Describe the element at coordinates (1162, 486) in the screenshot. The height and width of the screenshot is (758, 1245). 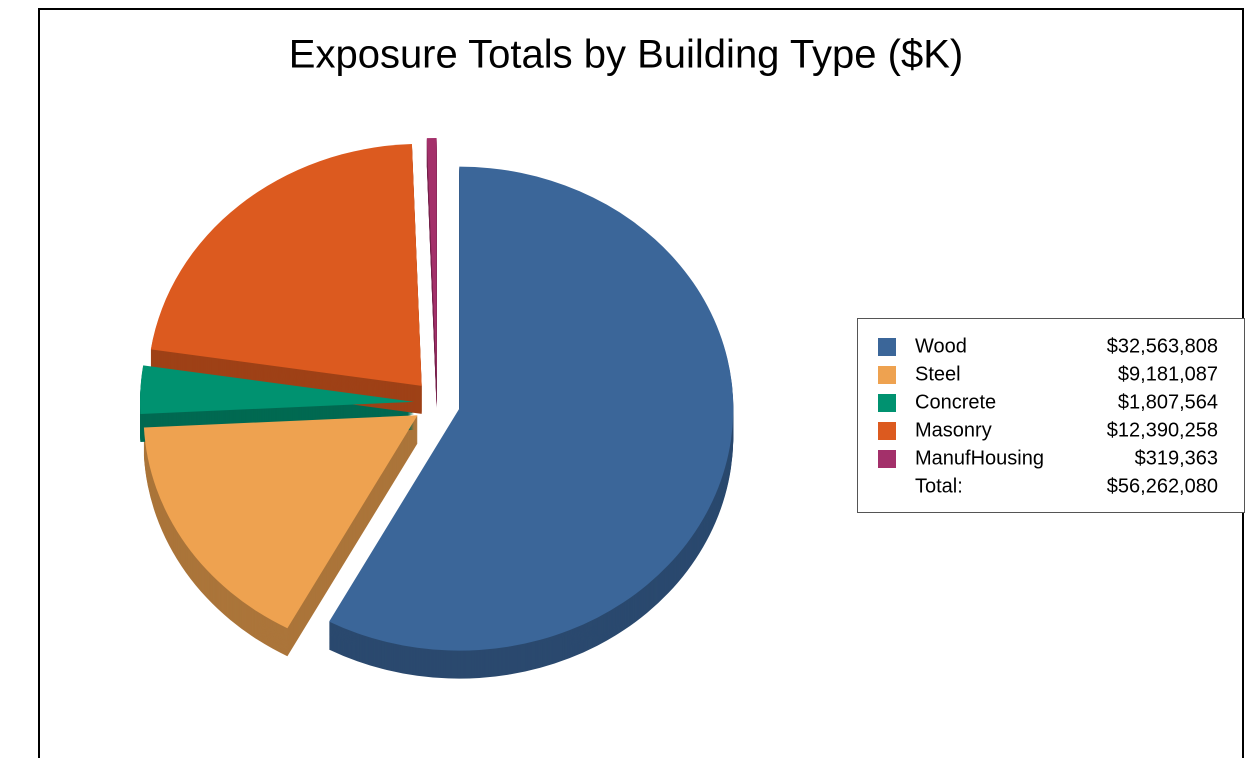
I see `legend-total-value: $56,262,080` at that location.